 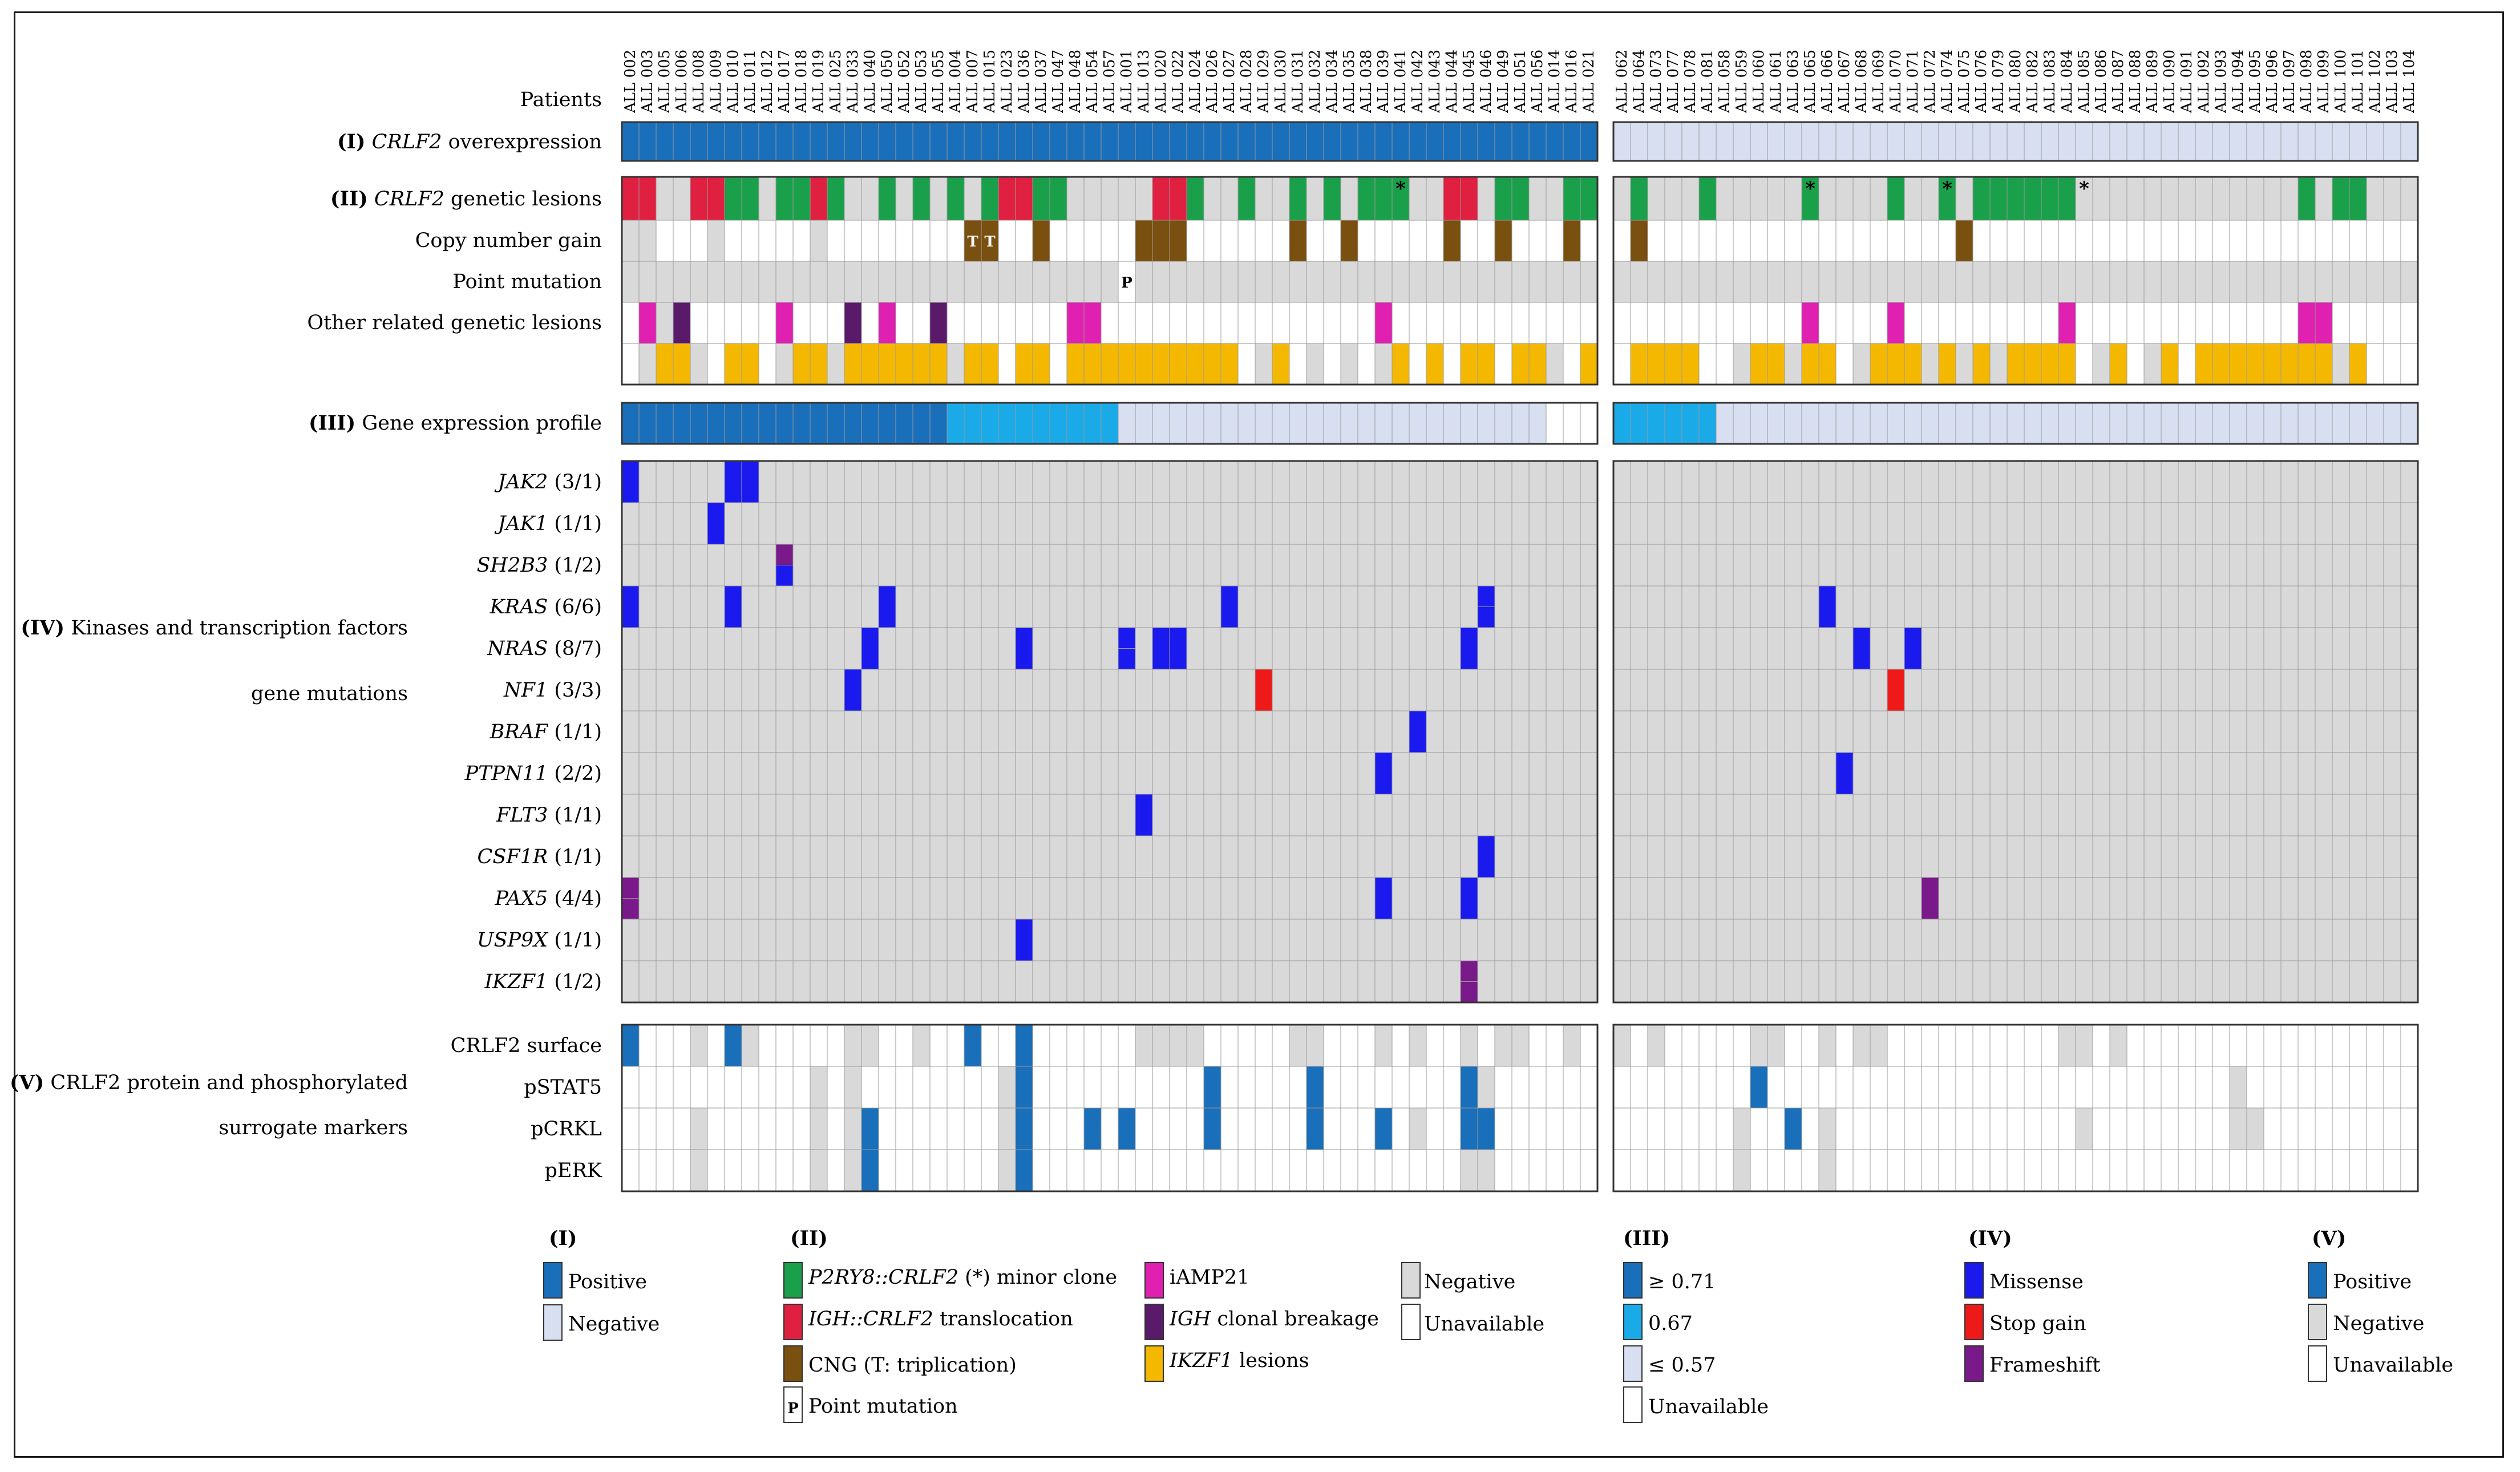 I want to click on legend-label: Frameshift, so click(x=2045, y=1366).